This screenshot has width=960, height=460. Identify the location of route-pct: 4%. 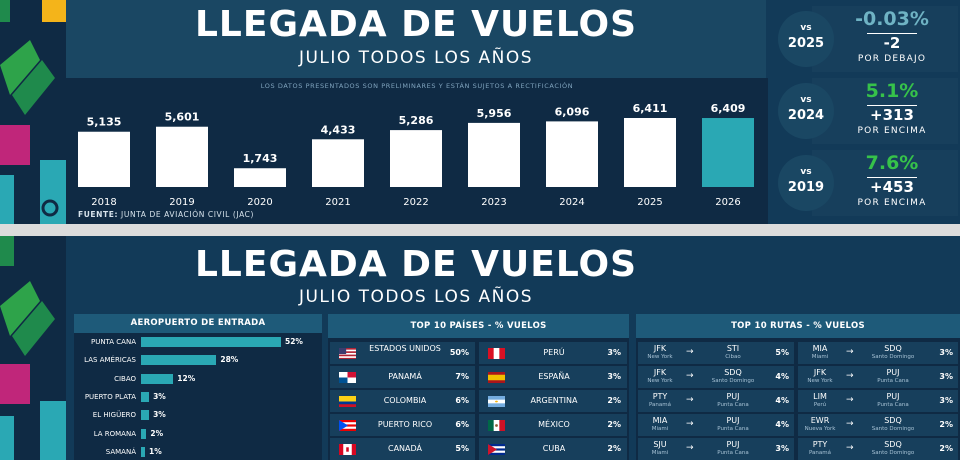
(782, 424).